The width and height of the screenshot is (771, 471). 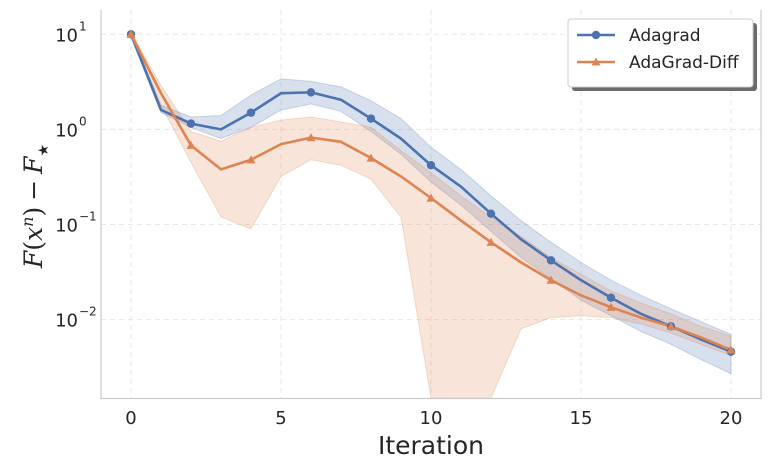 What do you see at coordinates (431, 445) in the screenshot?
I see `x-axis-label: Iteration` at bounding box center [431, 445].